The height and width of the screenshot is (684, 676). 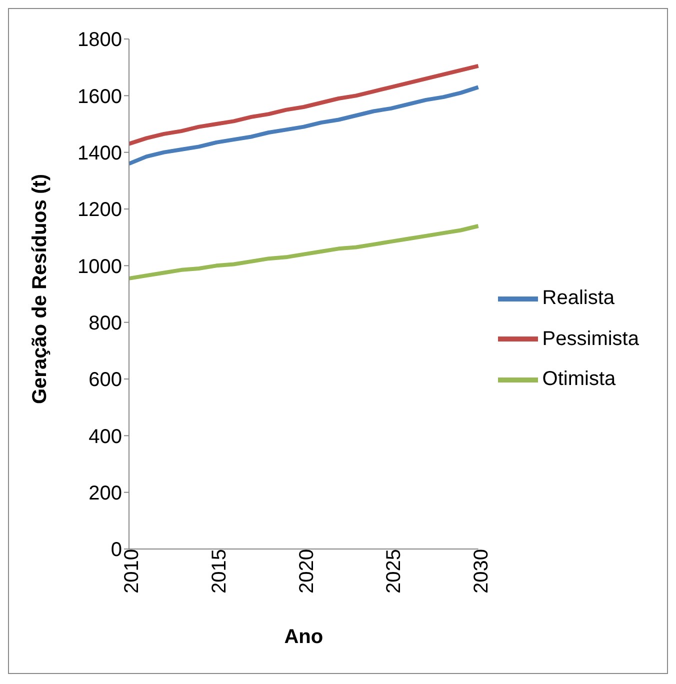 I want to click on y-tick-label: 1400, so click(x=100, y=153).